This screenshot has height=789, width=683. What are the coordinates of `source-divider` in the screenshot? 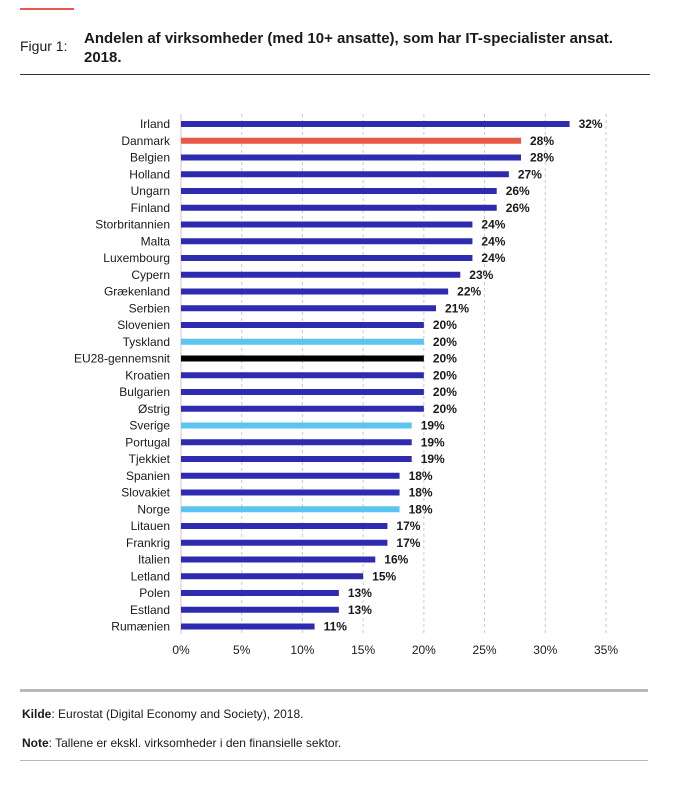 It's located at (334, 690).